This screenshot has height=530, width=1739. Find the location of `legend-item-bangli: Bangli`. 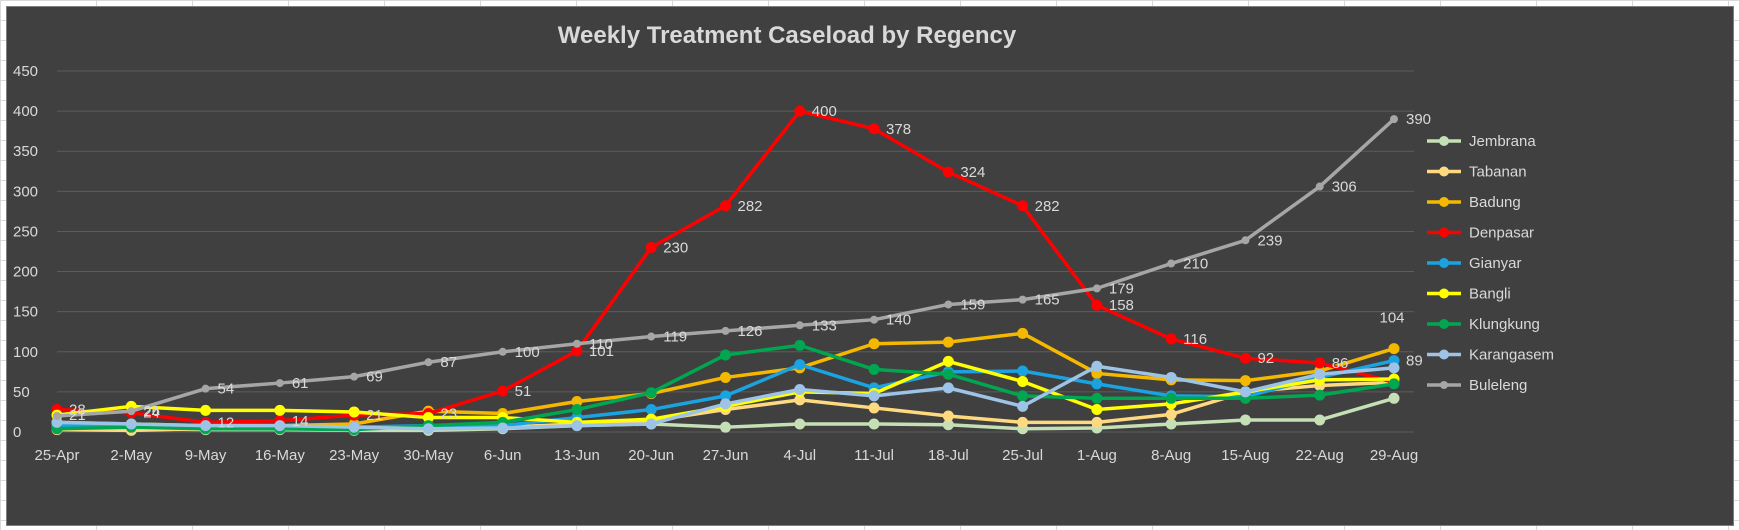

legend-item-bangli: Bangli is located at coordinates (1469, 294).